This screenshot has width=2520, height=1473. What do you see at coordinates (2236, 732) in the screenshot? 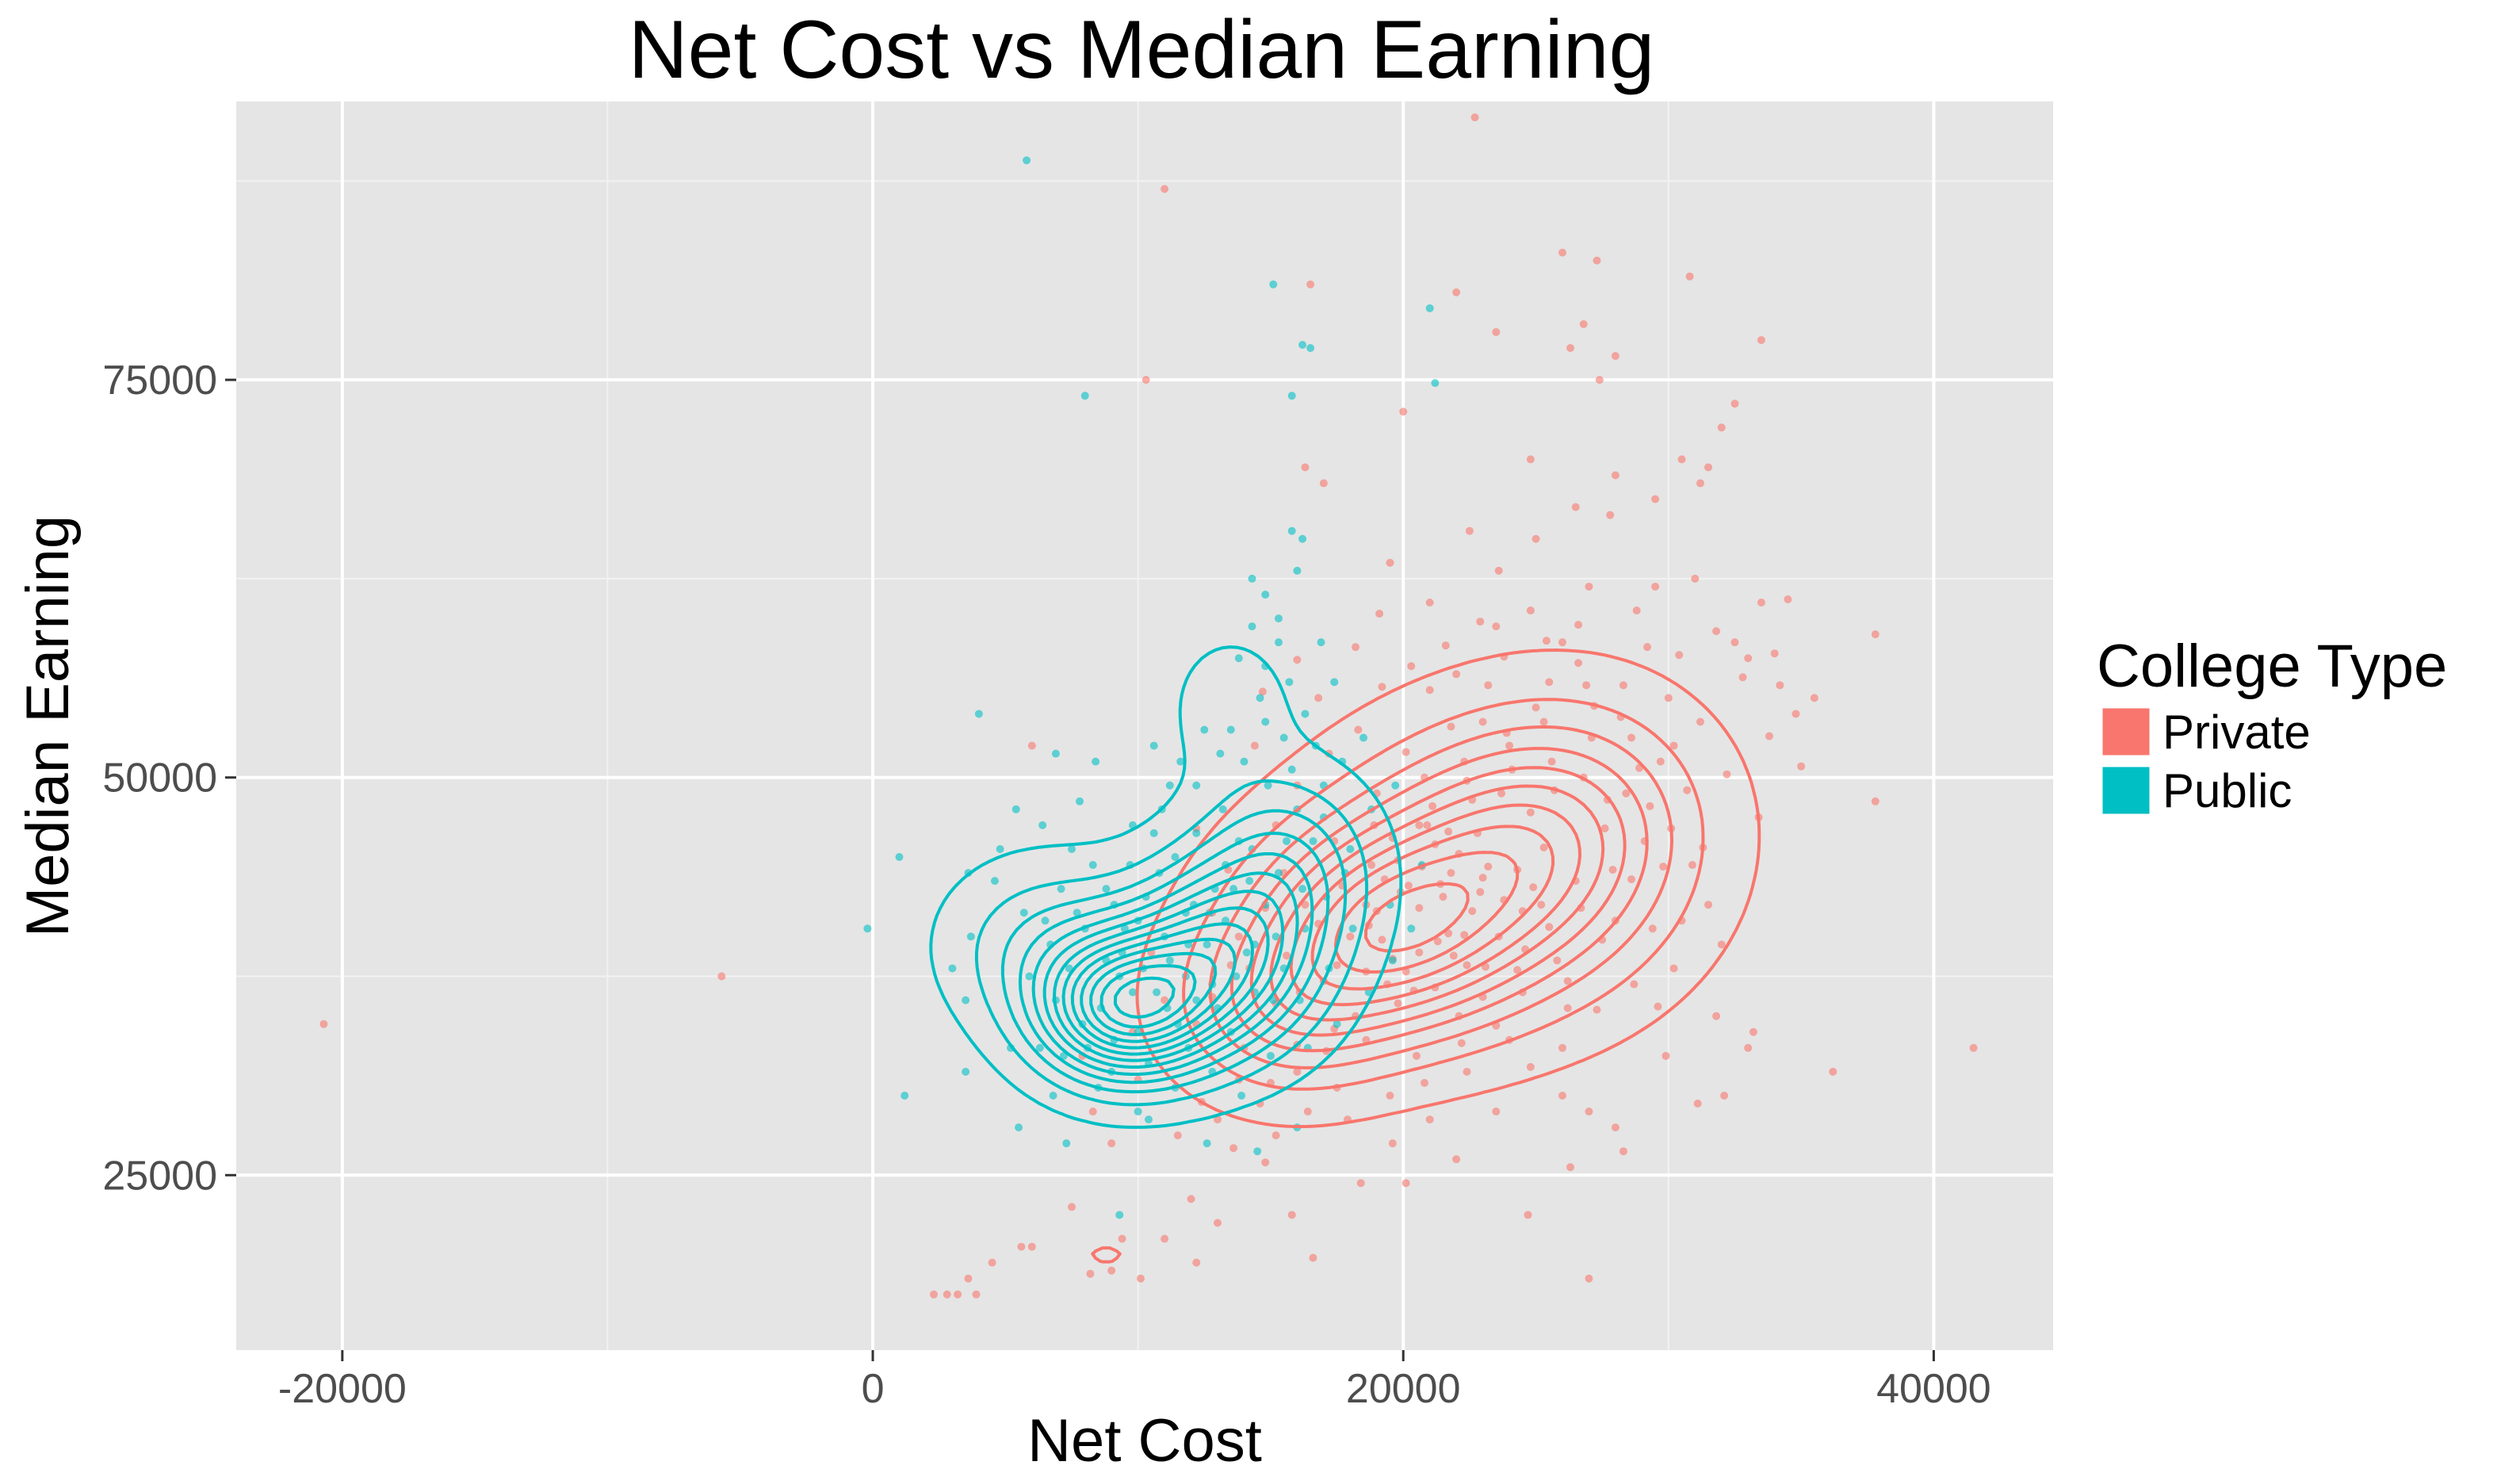
I see `legend-label-private: Private` at bounding box center [2236, 732].